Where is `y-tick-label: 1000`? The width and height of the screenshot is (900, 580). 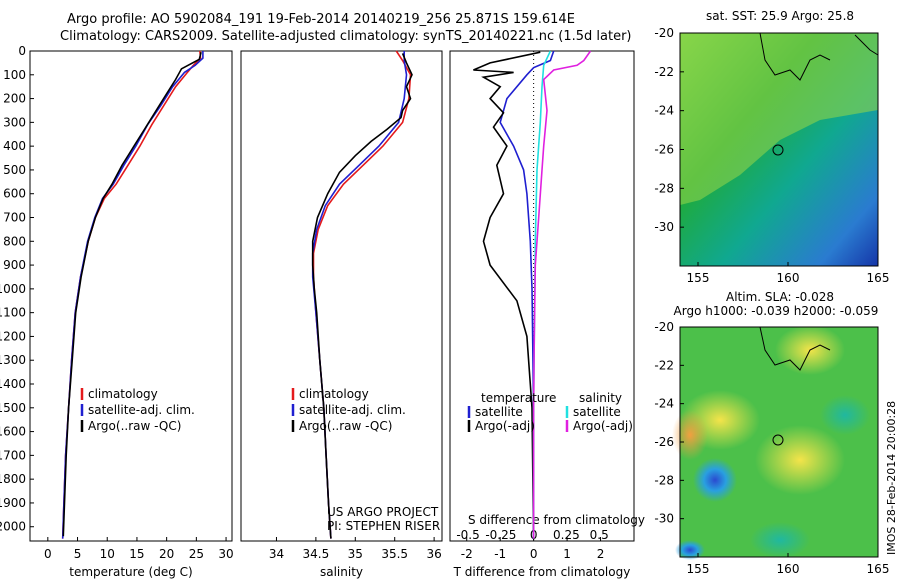
y-tick-label: 1000 is located at coordinates (13, 289).